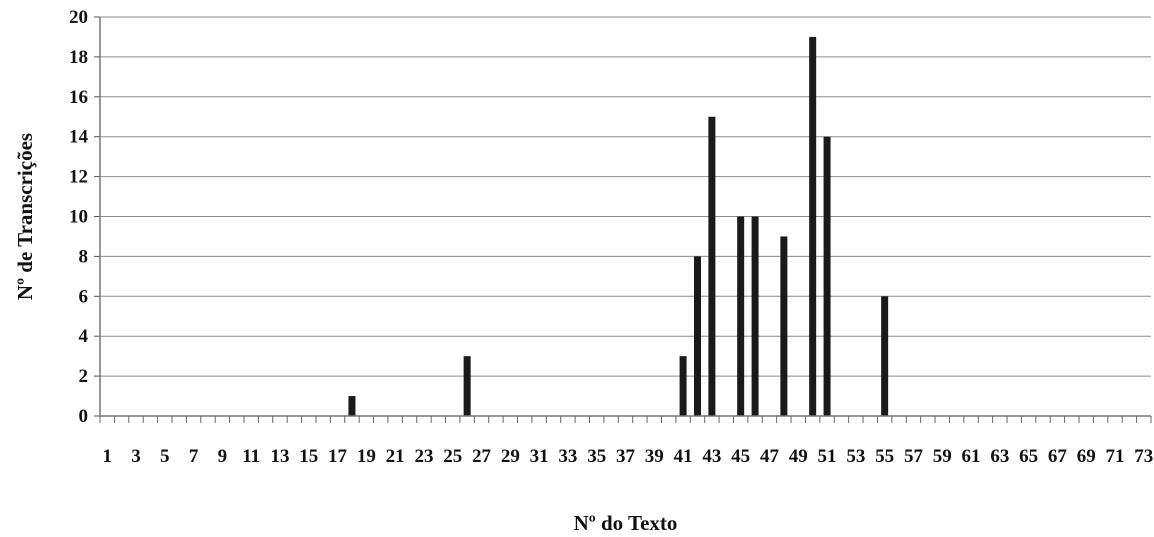 The height and width of the screenshot is (537, 1154). Describe the element at coordinates (914, 456) in the screenshot. I see `x-tick-label-57: 57` at that location.